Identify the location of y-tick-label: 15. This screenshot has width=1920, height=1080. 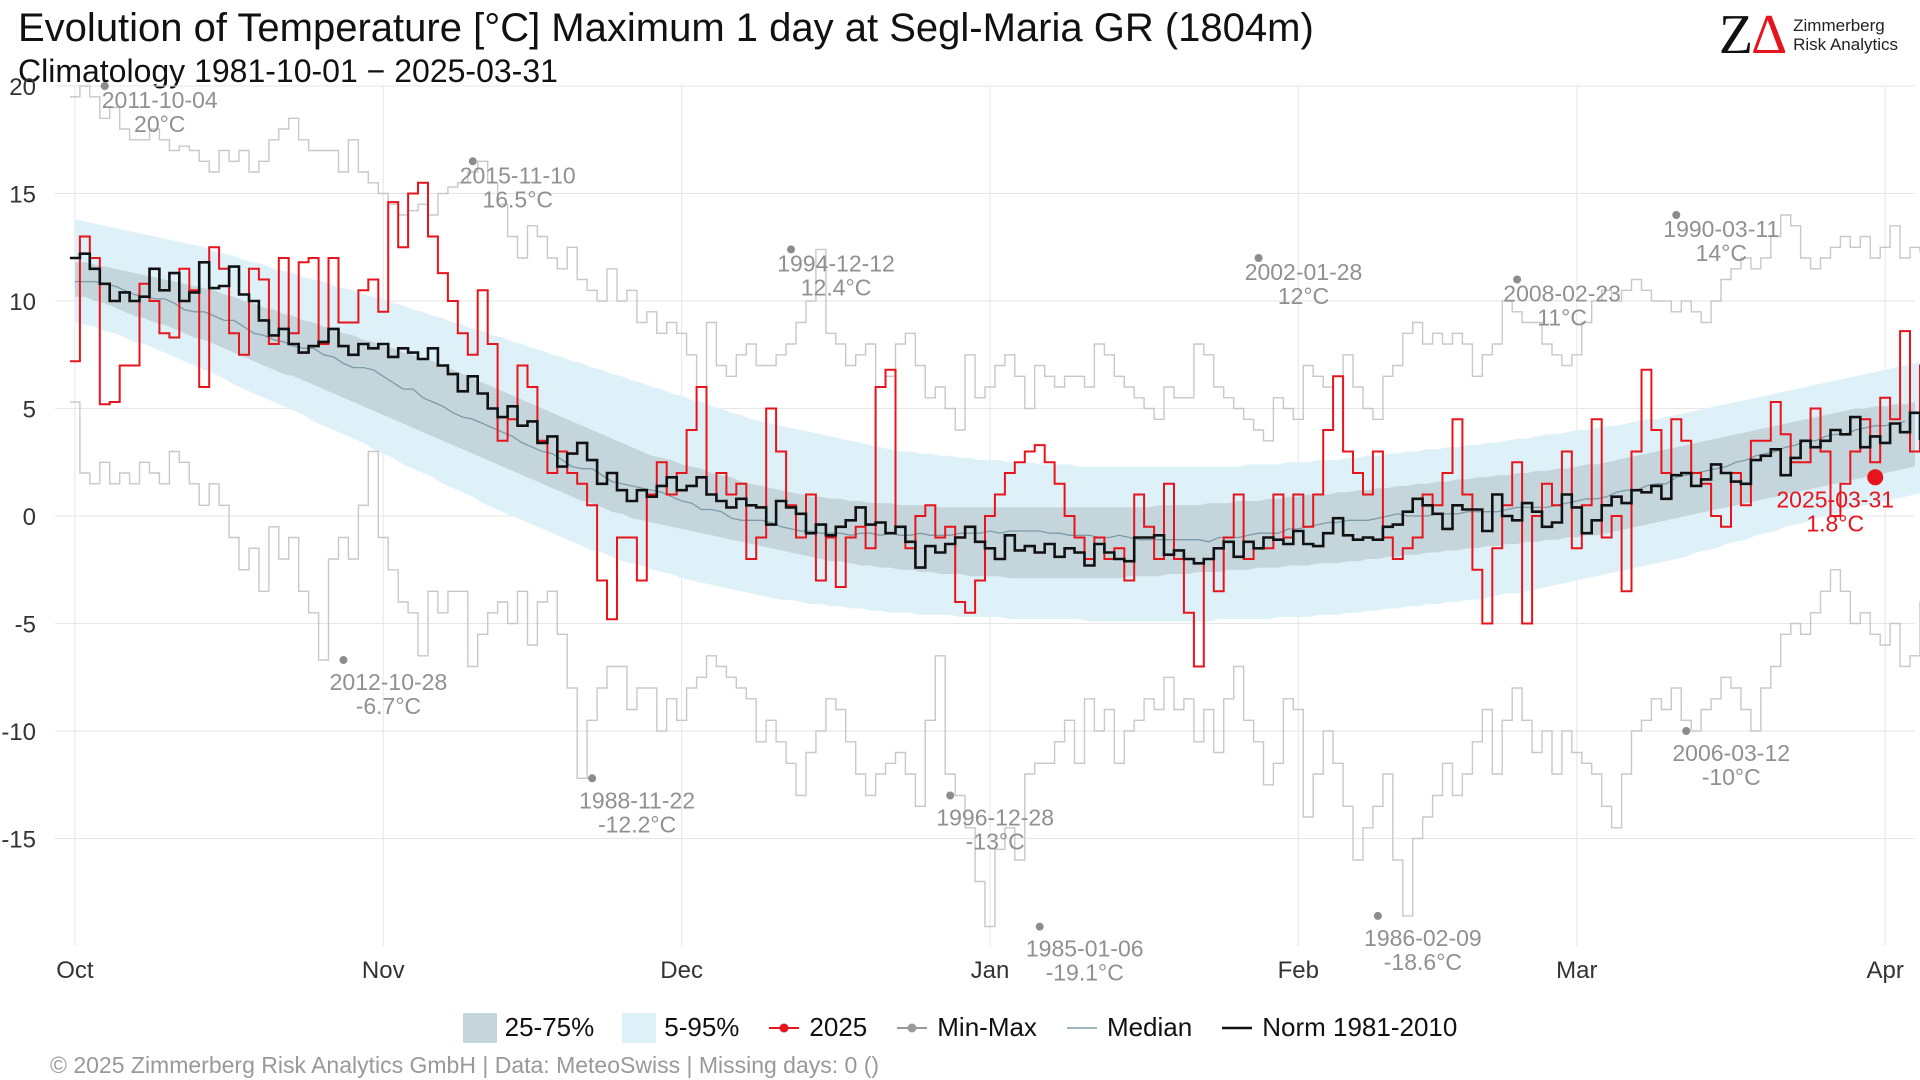
(22, 195).